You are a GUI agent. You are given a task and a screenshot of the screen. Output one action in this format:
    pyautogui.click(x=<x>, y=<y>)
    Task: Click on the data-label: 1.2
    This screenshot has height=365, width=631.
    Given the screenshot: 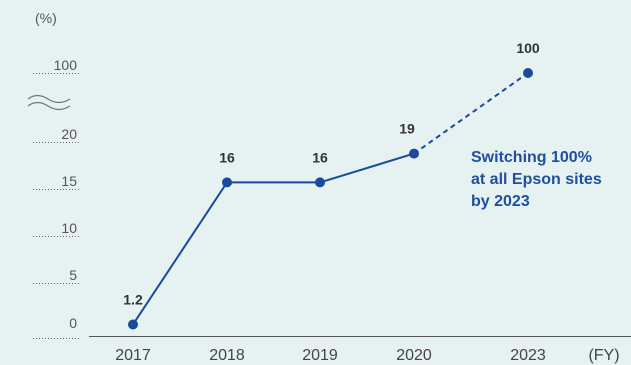 What is the action you would take?
    pyautogui.click(x=133, y=299)
    